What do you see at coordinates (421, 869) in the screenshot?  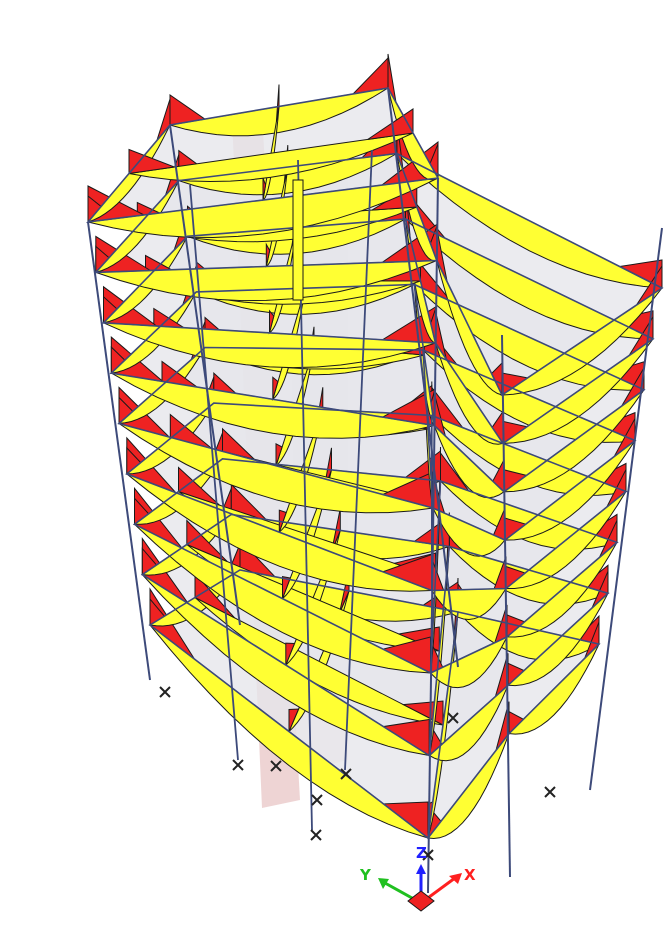 I see `z-axis-arrowhead` at bounding box center [421, 869].